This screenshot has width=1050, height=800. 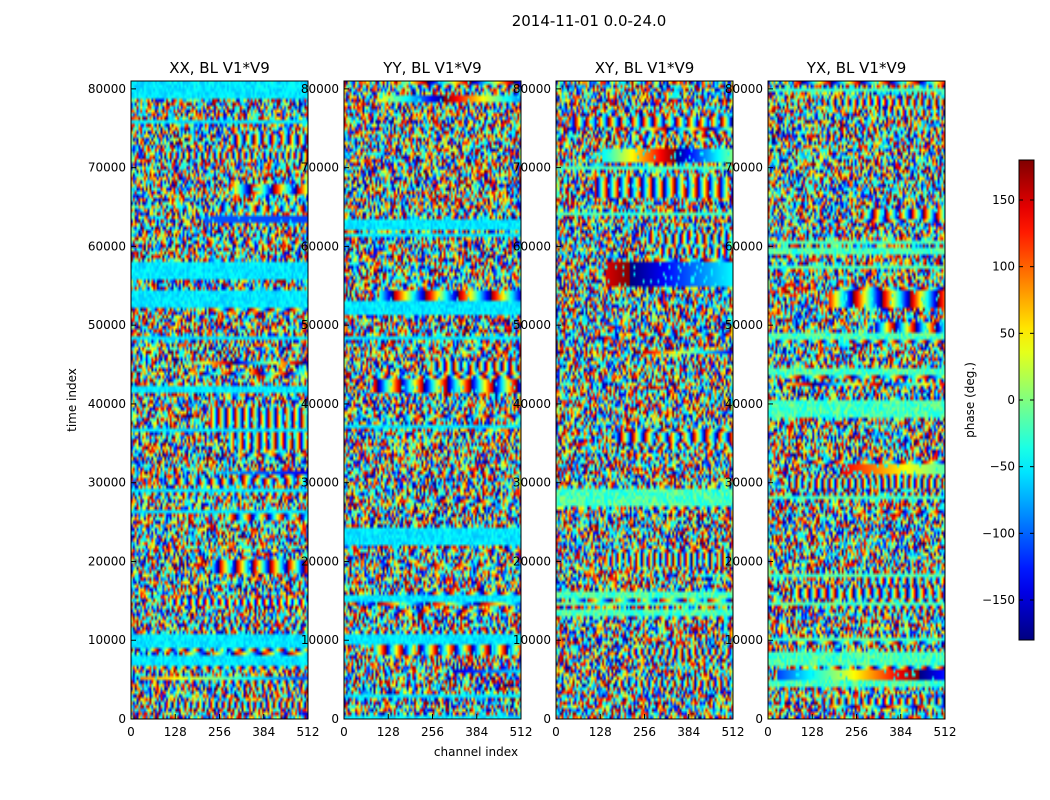 What do you see at coordinates (589, 21) in the screenshot?
I see `figure-suptitle: 2014-11-01 0.0-24.0` at bounding box center [589, 21].